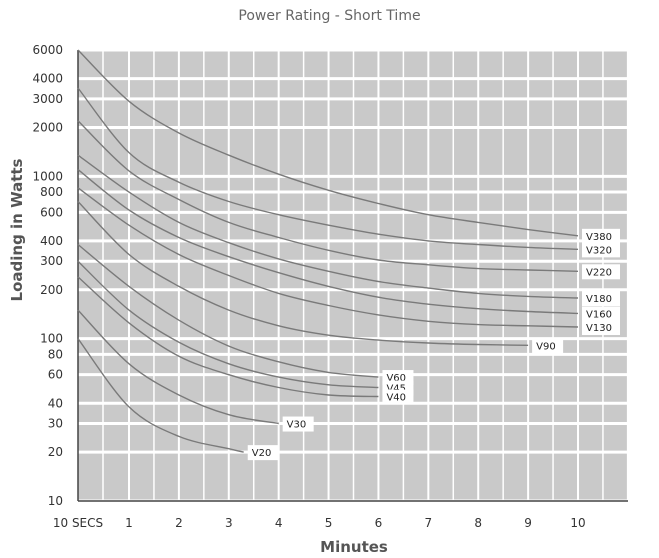 This screenshot has height=558, width=659. I want to click on series-label-v45: V45, so click(396, 389).